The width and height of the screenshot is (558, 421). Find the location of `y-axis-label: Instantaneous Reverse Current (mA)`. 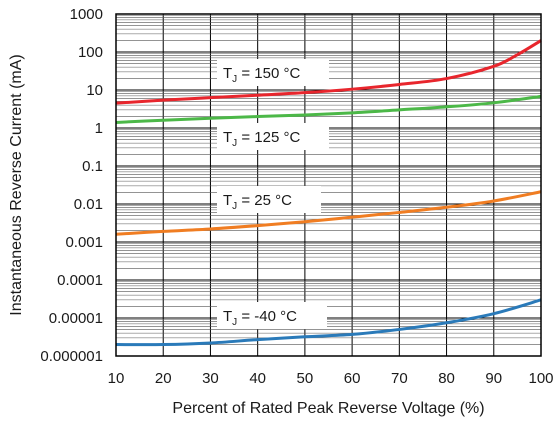

y-axis-label: Instantaneous Reverse Current (mA) is located at coordinates (16, 184).